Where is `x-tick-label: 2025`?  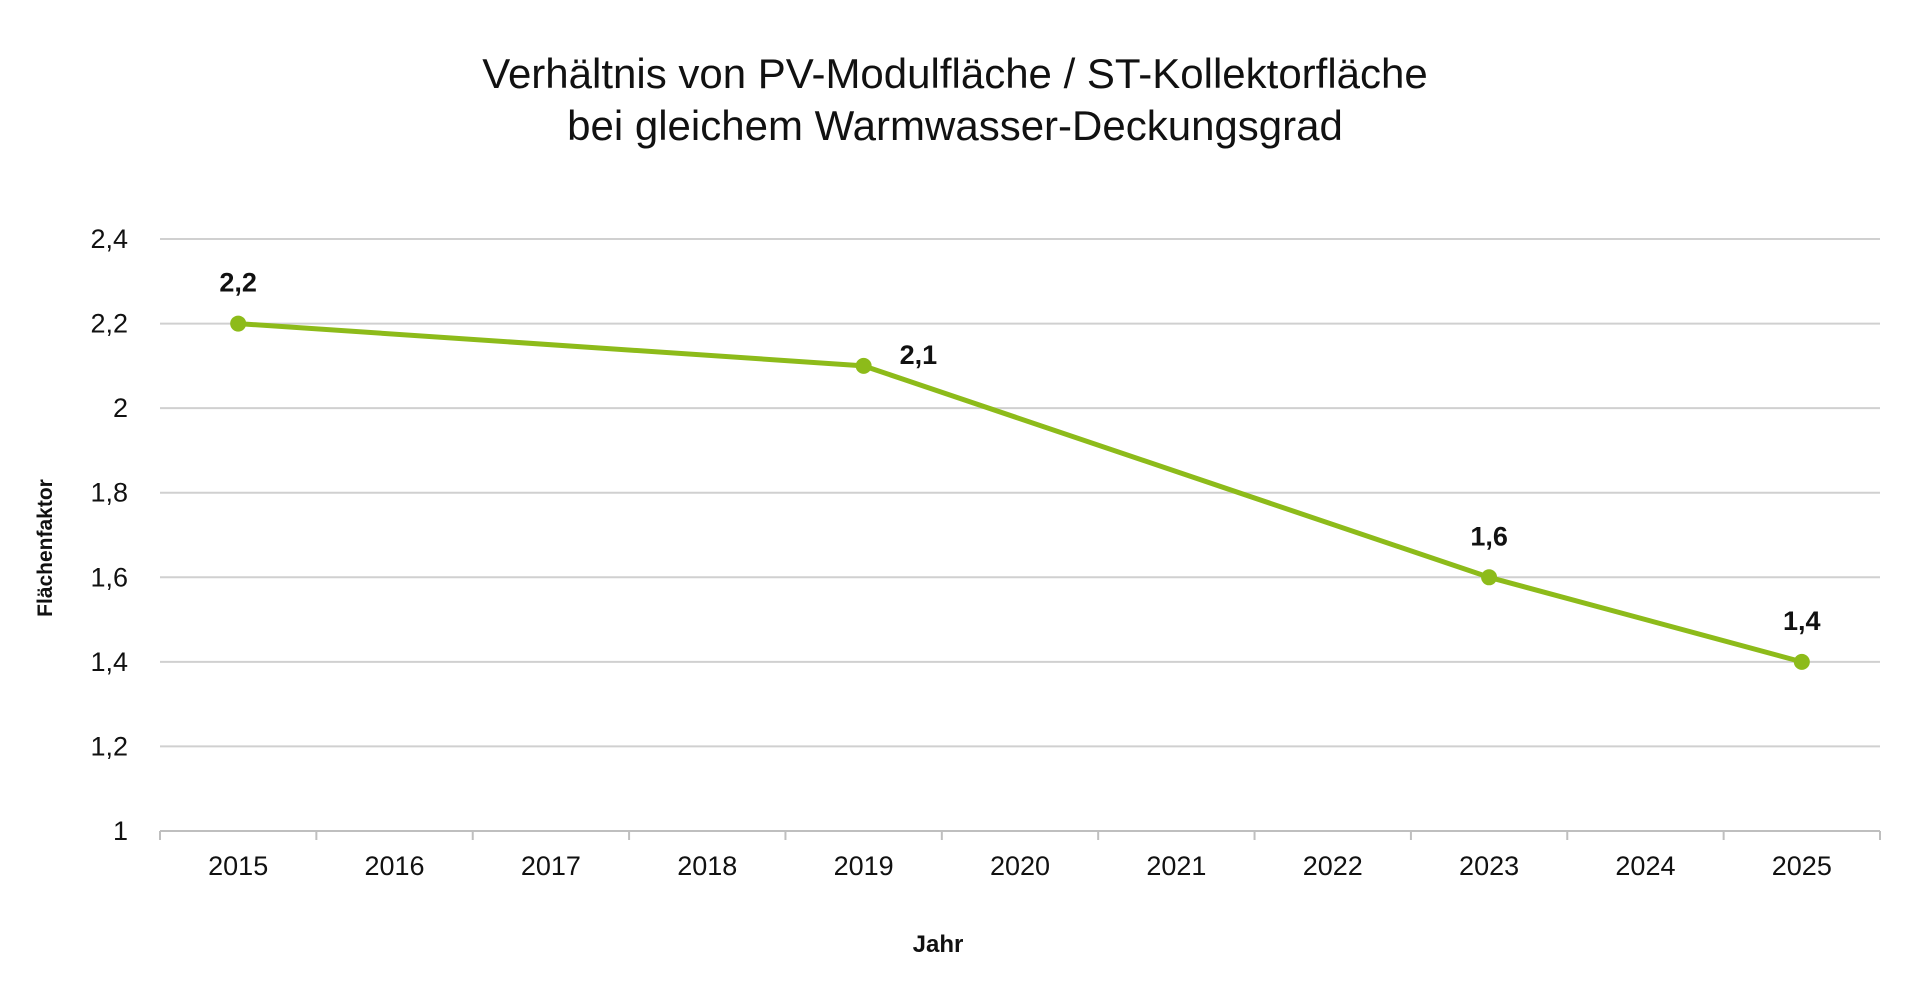
x-tick-label: 2025 is located at coordinates (1802, 866).